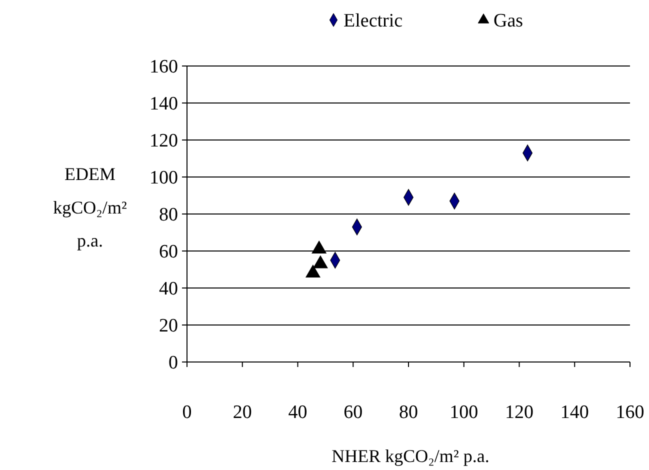 This screenshot has height=470, width=649. What do you see at coordinates (509, 21) in the screenshot?
I see `legend-label: Gas` at bounding box center [509, 21].